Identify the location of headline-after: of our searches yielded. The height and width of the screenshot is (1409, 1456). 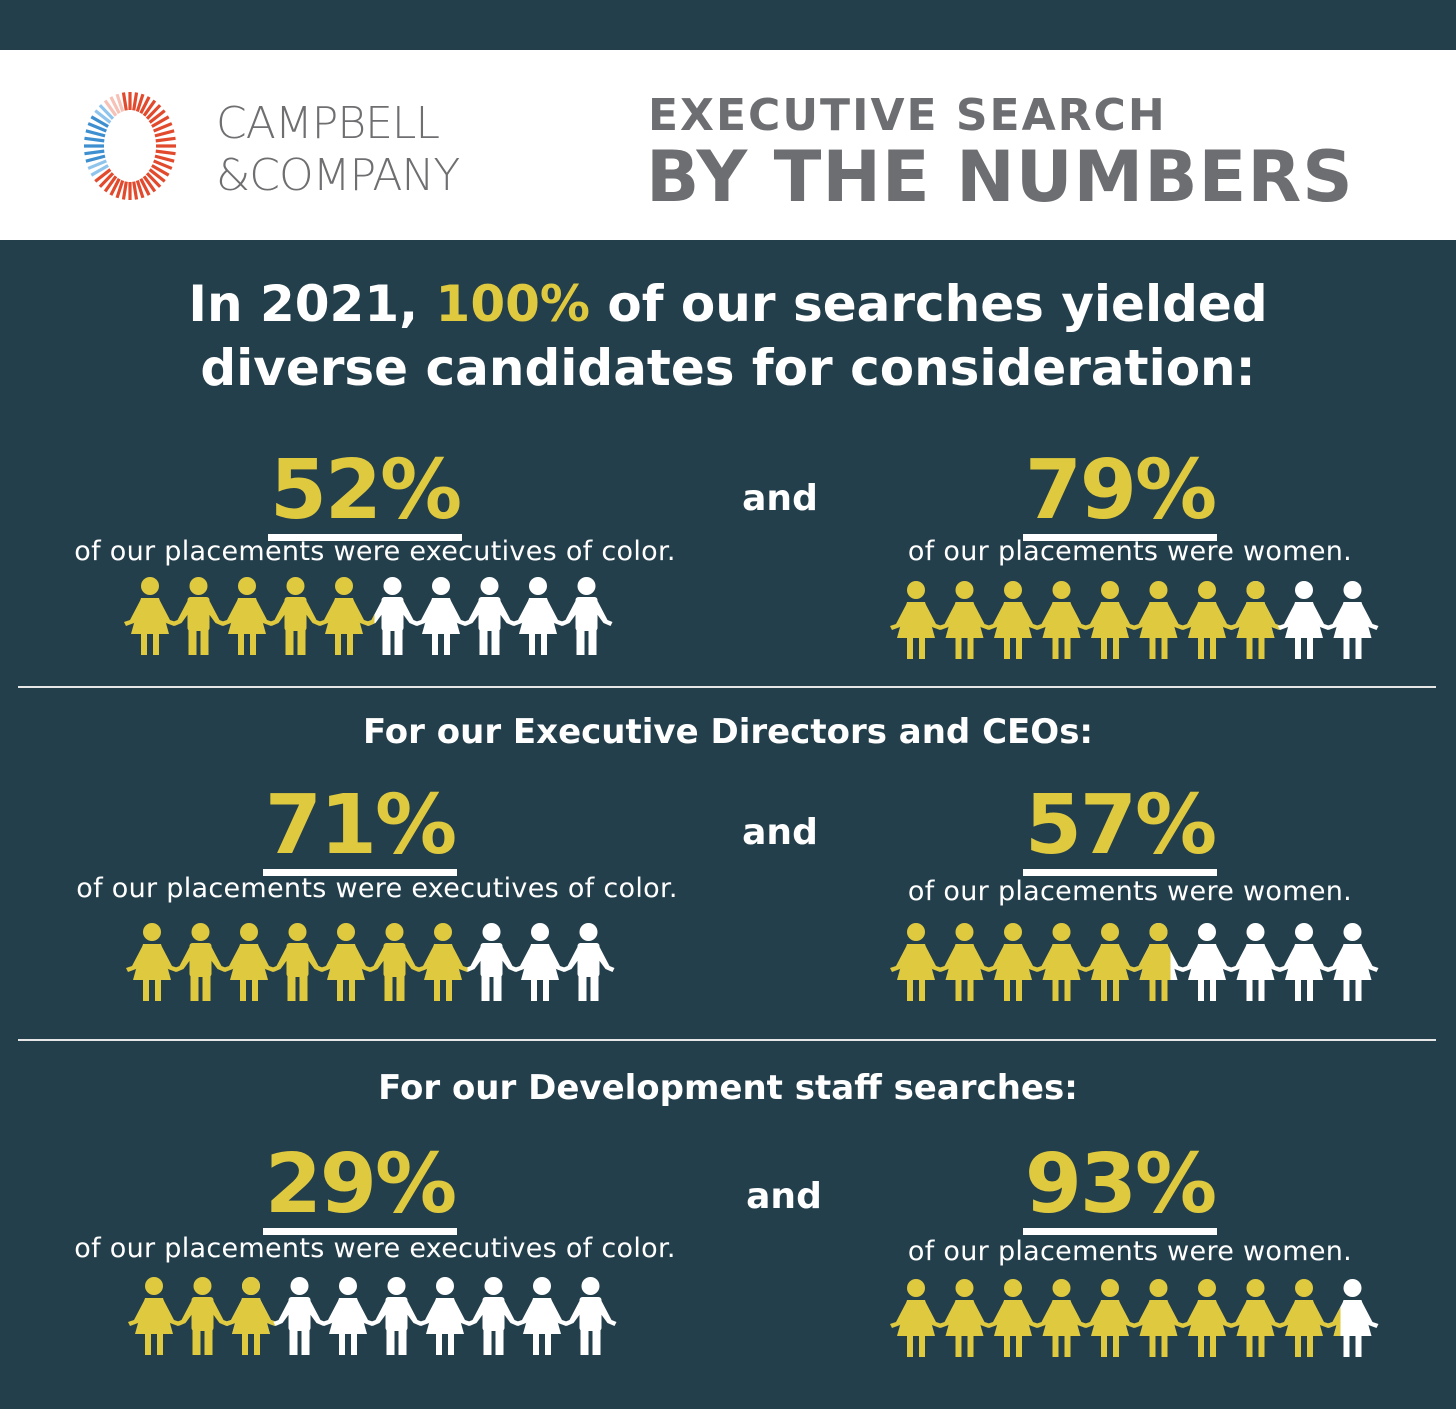
(929, 304).